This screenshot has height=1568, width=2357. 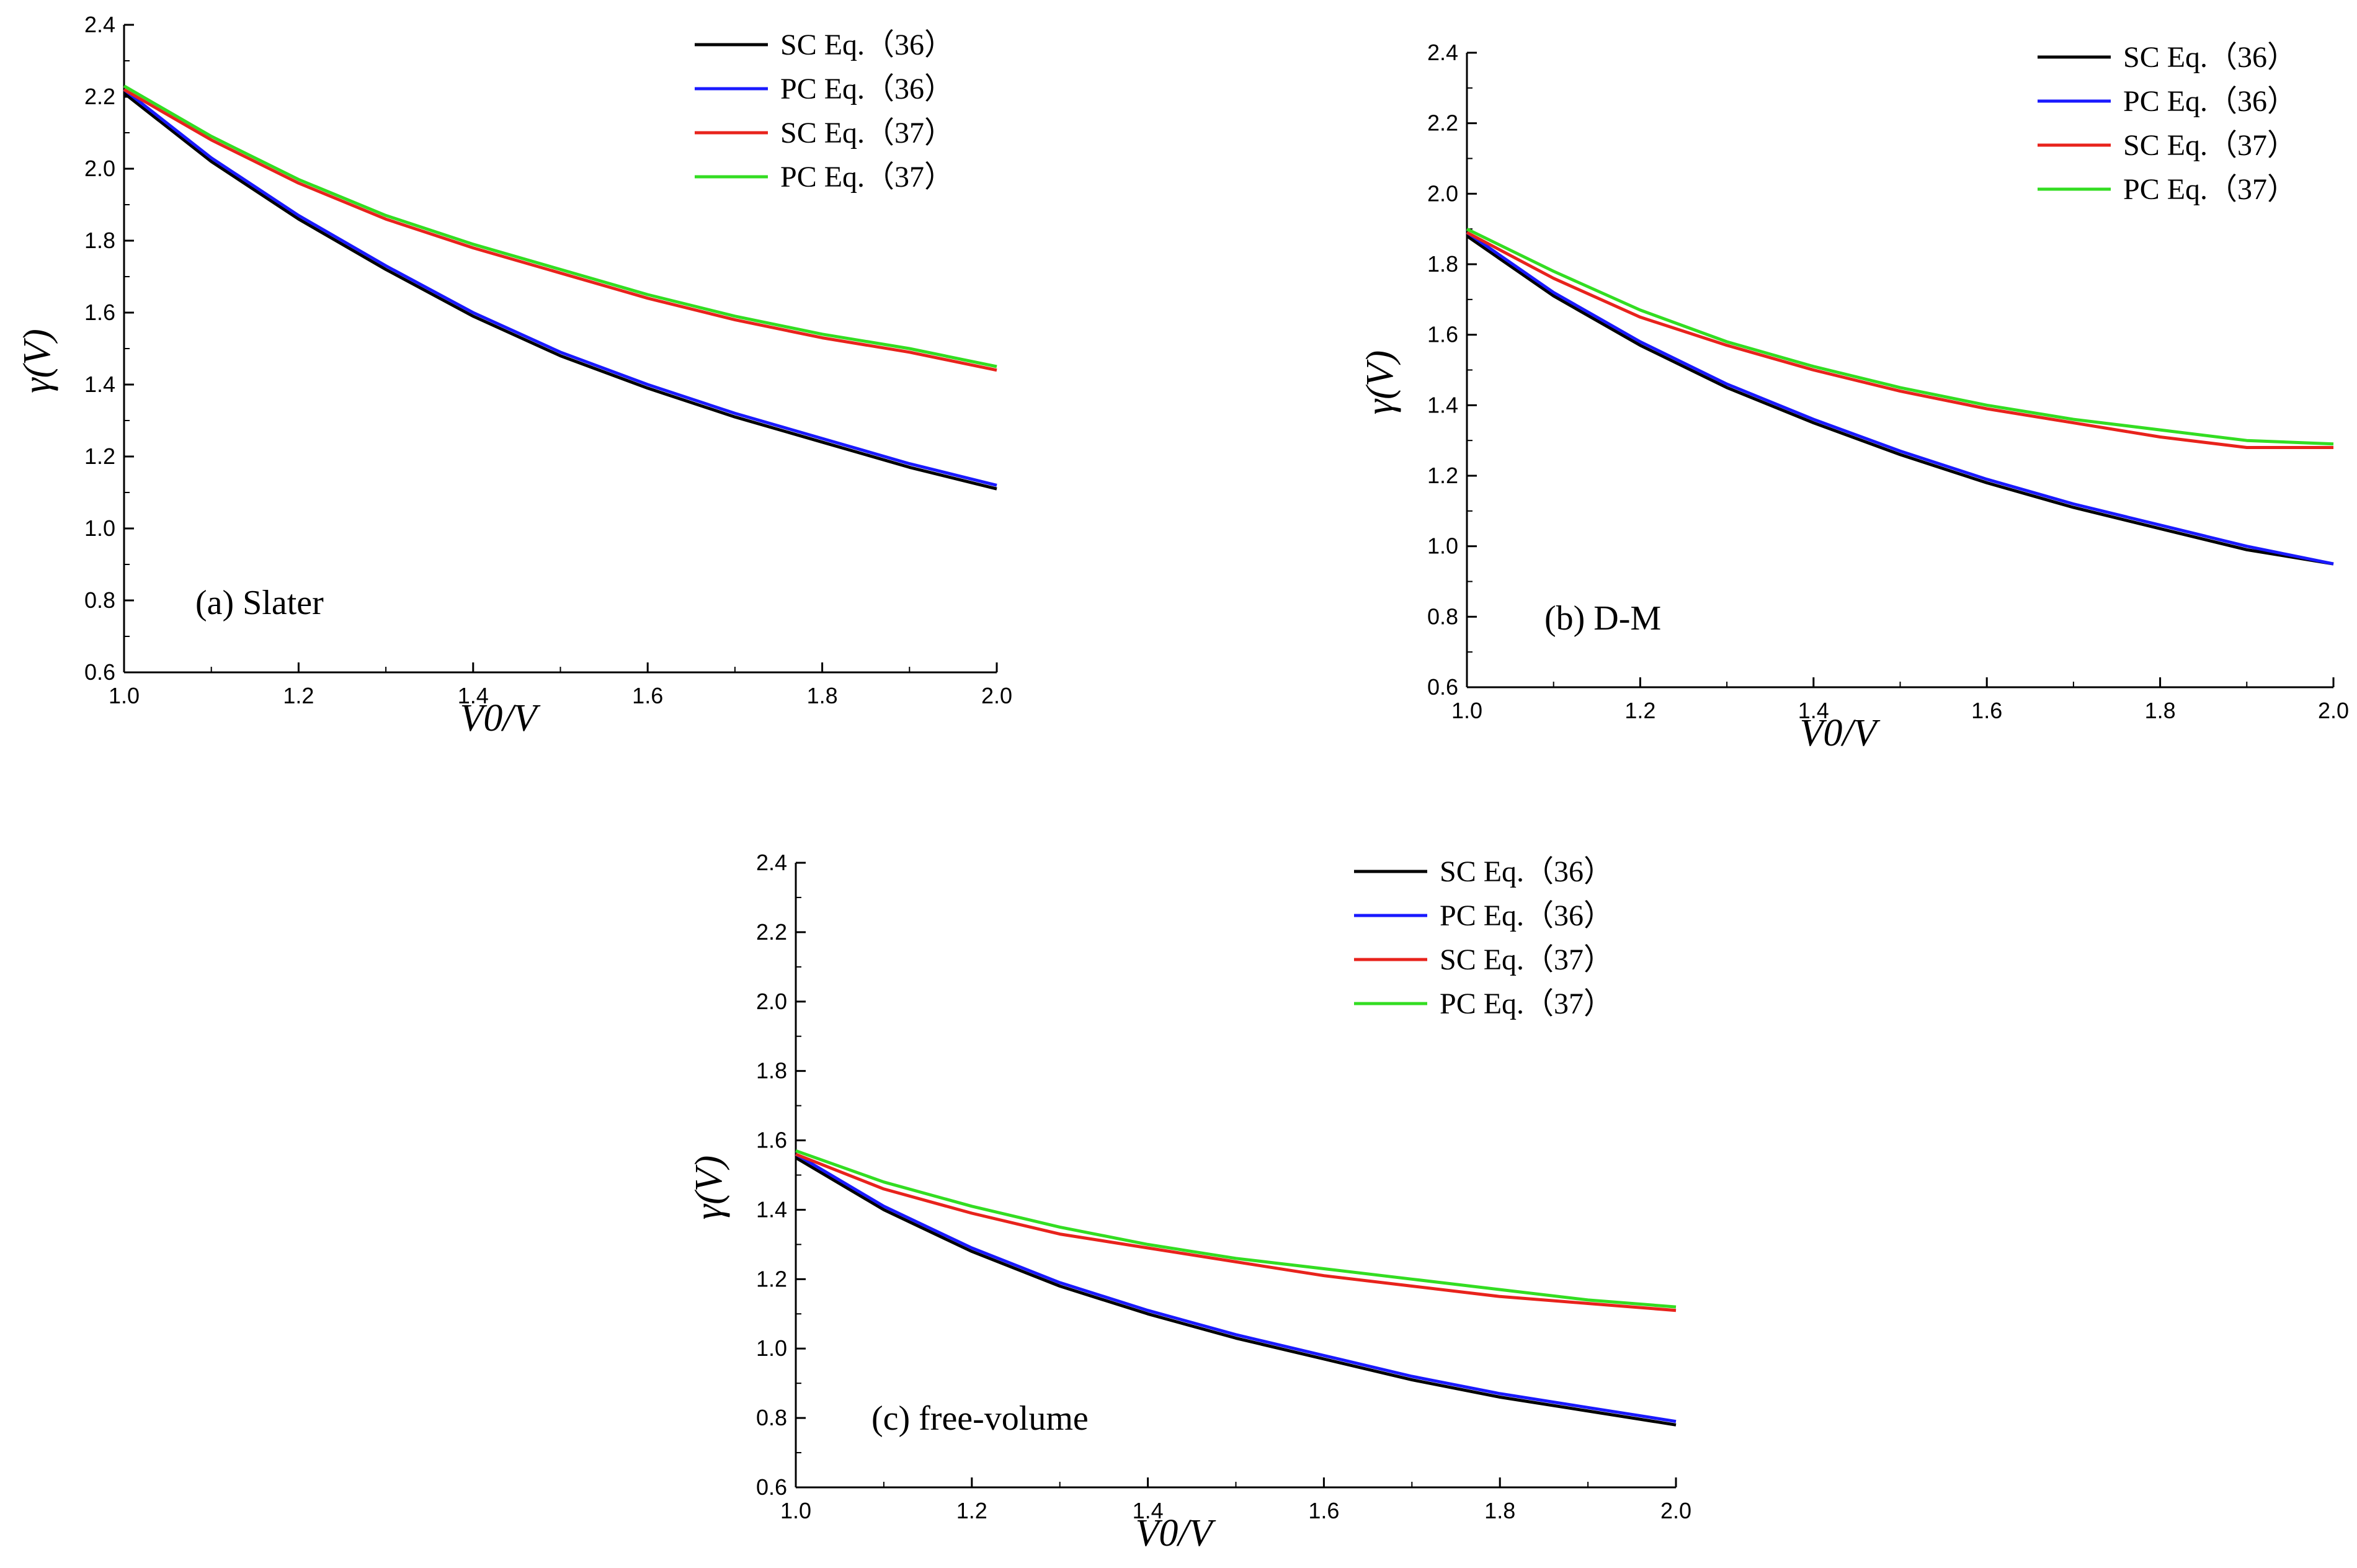 I want to click on panel-annotation: (b) D-M, so click(x=1602, y=618).